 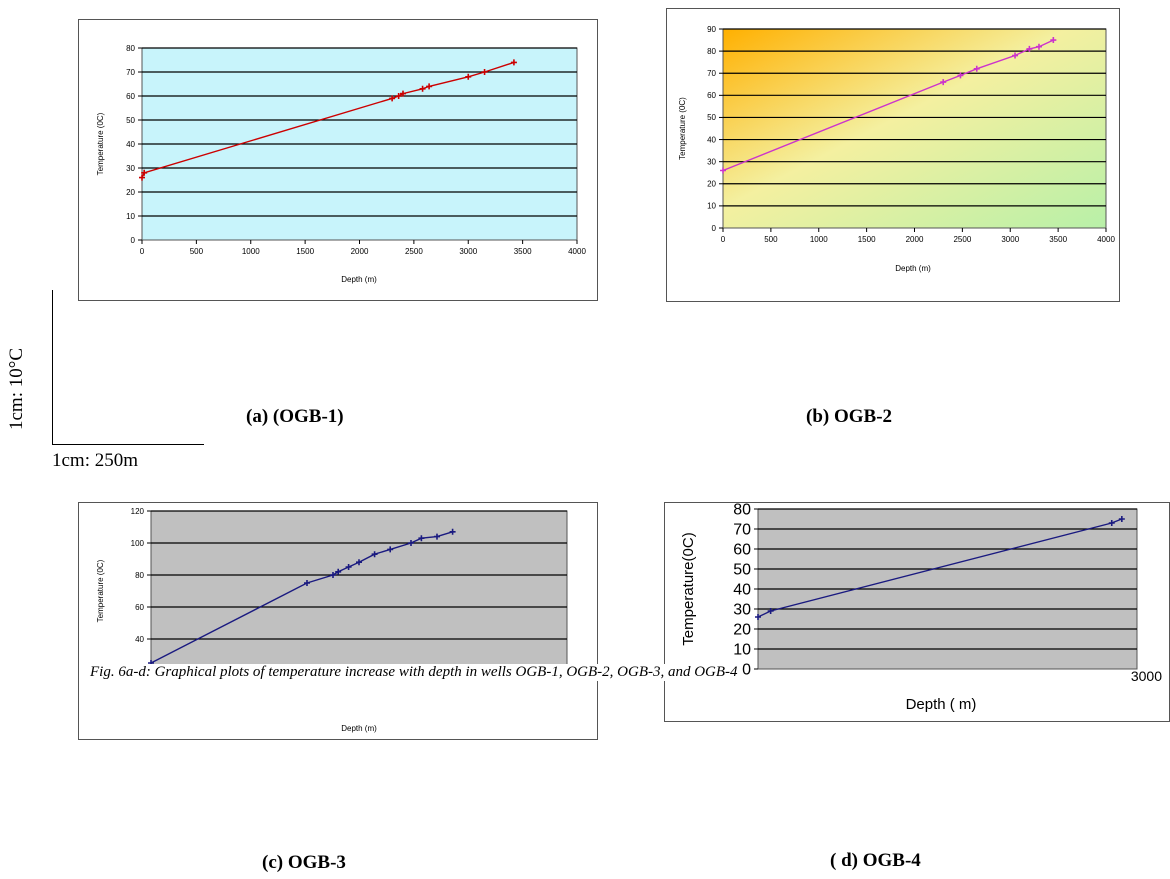 I want to click on caption-d: ( d) OGB-4, so click(x=875, y=860).